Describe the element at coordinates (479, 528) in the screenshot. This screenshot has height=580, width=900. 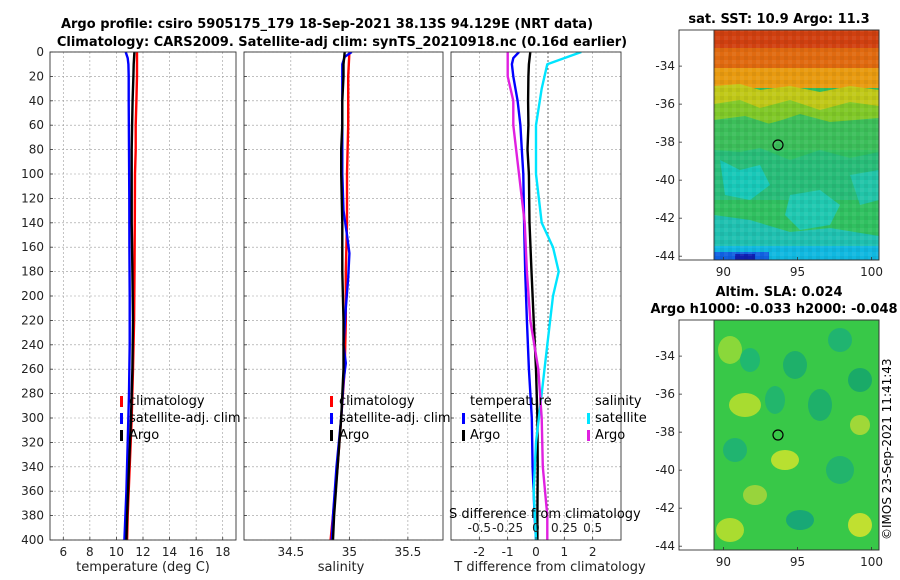
I see `s-tick-label: -0.5` at that location.